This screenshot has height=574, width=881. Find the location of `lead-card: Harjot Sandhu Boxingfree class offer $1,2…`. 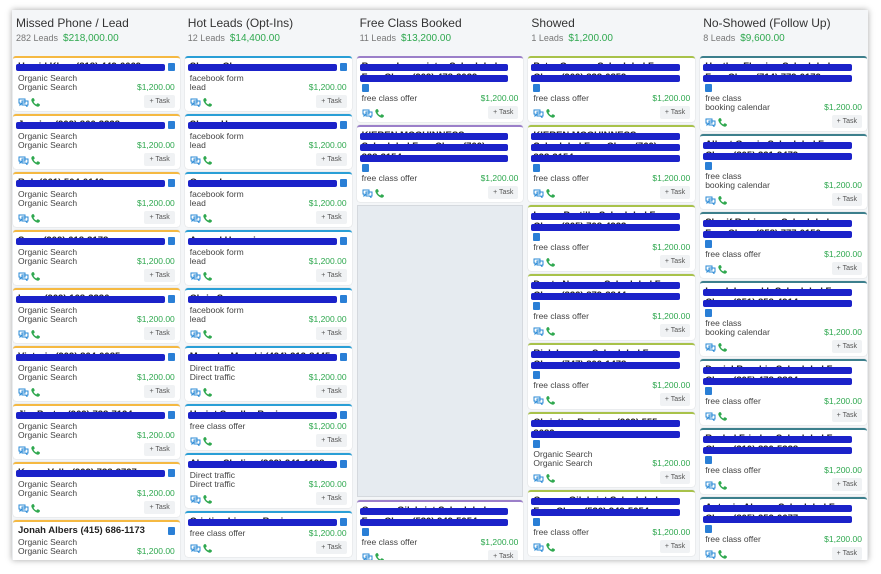

lead-card: Harjot Sandhu Boxingfree class offer $1,2… is located at coordinates (268, 427).